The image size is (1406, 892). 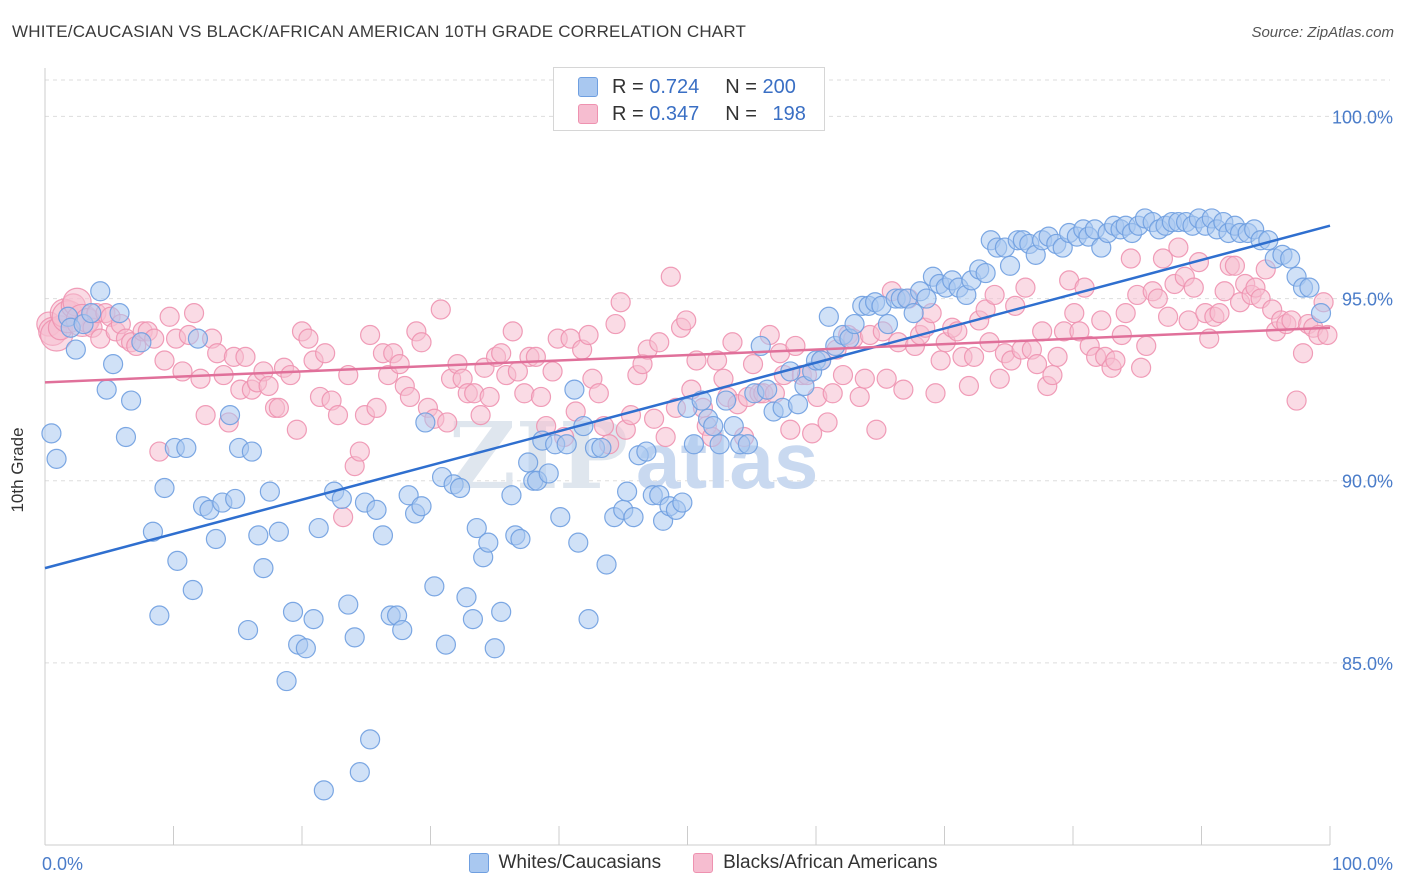 What do you see at coordinates (744, 113) in the screenshot?
I see `stats-n-label: N =` at bounding box center [744, 113].